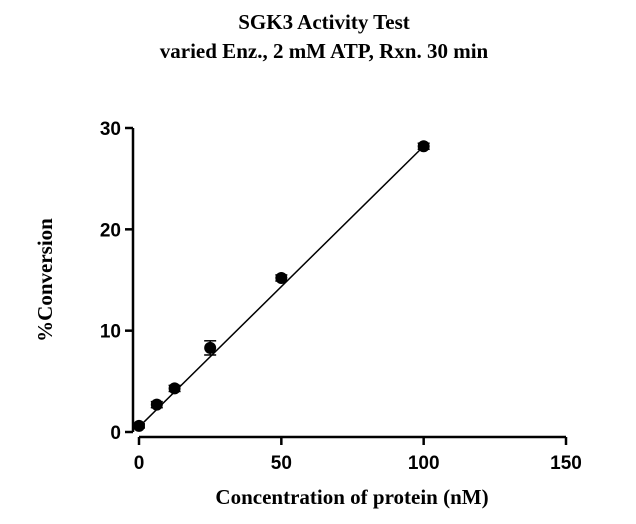 Image resolution: width=636 pixels, height=524 pixels. I want to click on x-tick-label: 50, so click(281, 463).